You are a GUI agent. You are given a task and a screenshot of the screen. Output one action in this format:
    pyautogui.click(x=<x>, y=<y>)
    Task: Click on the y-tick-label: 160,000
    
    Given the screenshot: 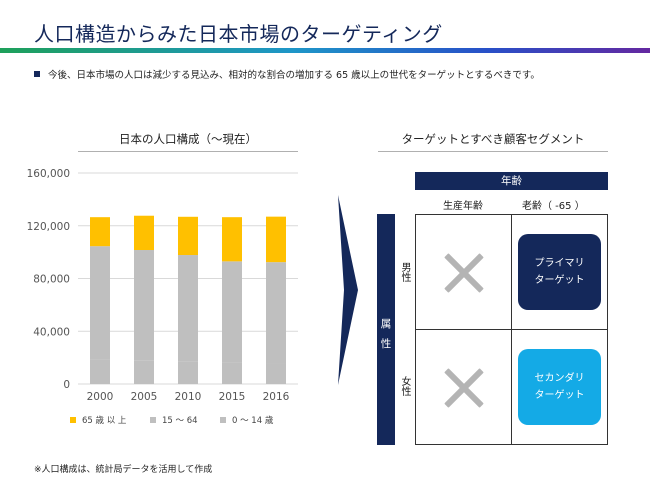 What is the action you would take?
    pyautogui.click(x=48, y=174)
    